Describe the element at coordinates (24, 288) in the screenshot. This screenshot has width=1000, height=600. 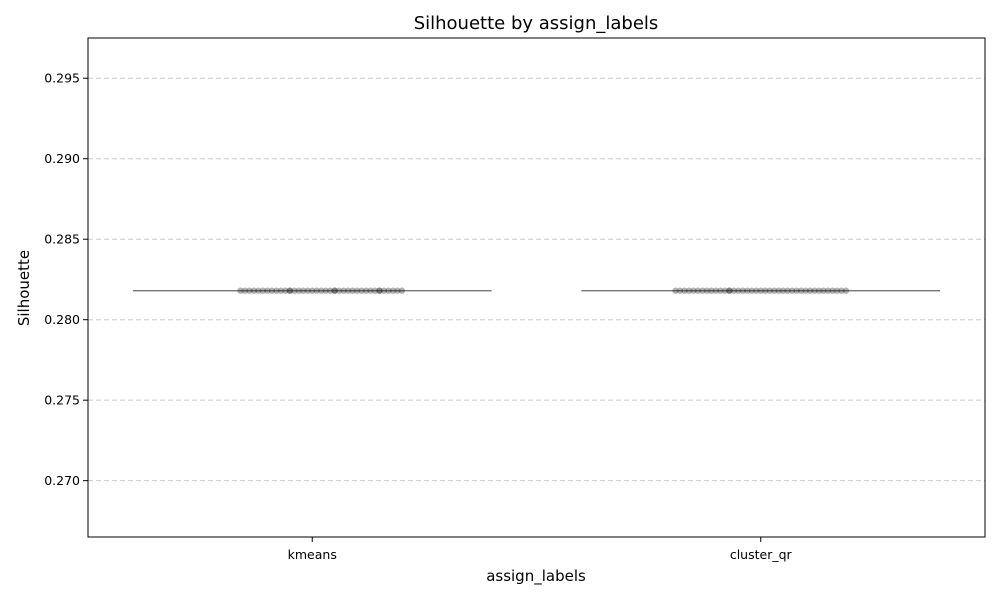
I see `y-axis-label: Silhouette` at that location.